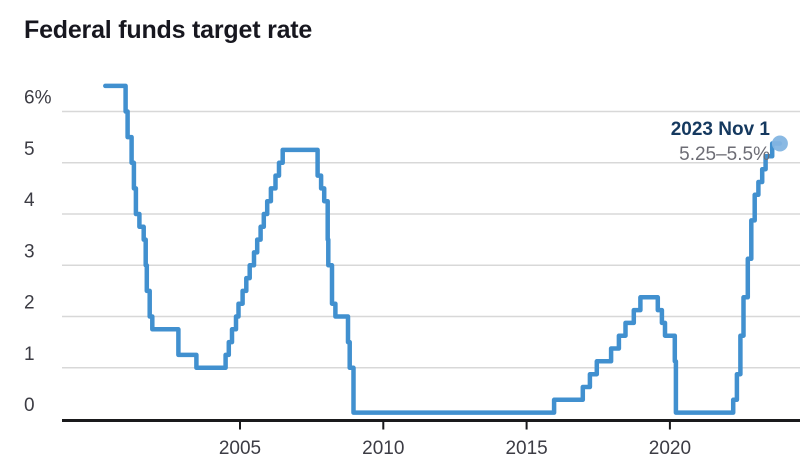  What do you see at coordinates (29, 251) in the screenshot?
I see `y-tick-label: 3` at bounding box center [29, 251].